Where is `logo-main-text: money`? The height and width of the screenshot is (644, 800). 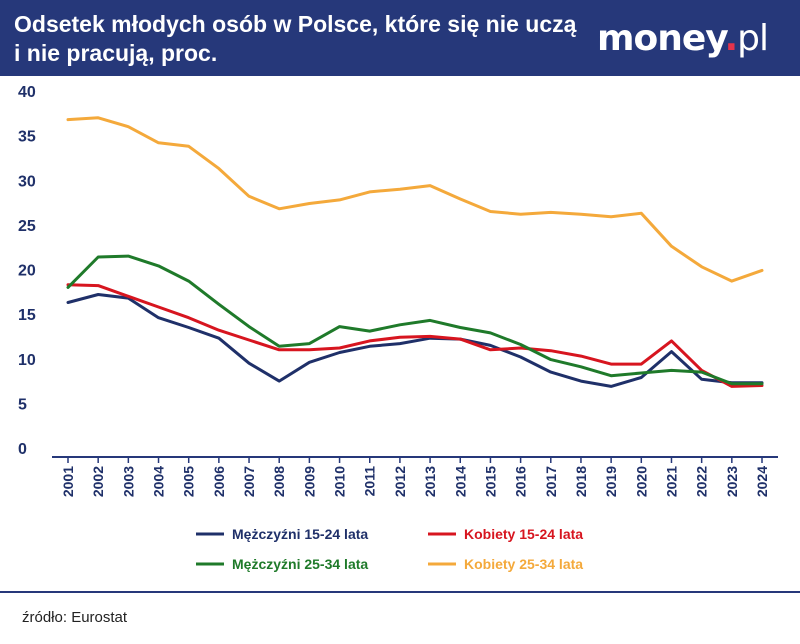
logo-main-text: money is located at coordinates (661, 38).